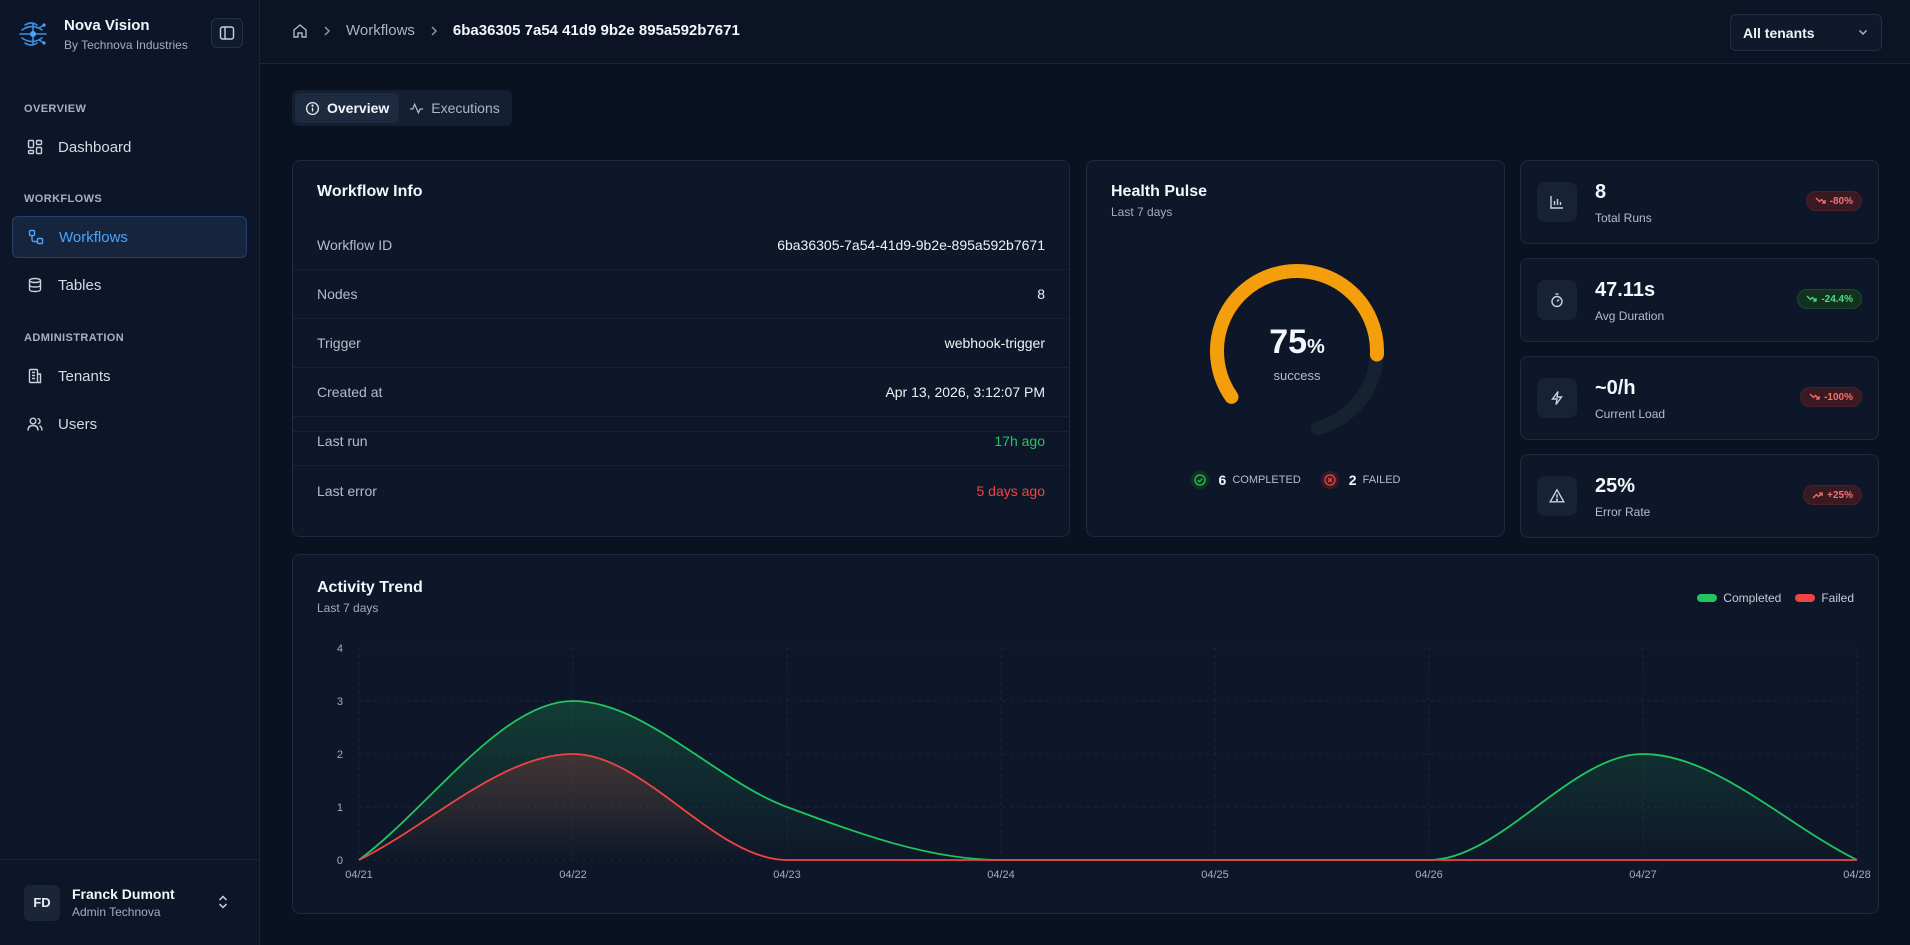  I want to click on tab-overview: Overview, so click(347, 108).